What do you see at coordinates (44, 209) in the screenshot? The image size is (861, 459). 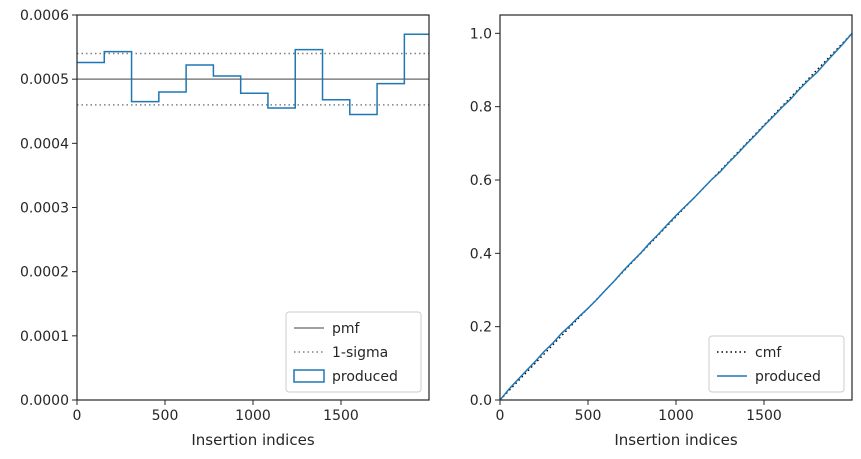 I see `y-tick-label: 0.0003` at bounding box center [44, 209].